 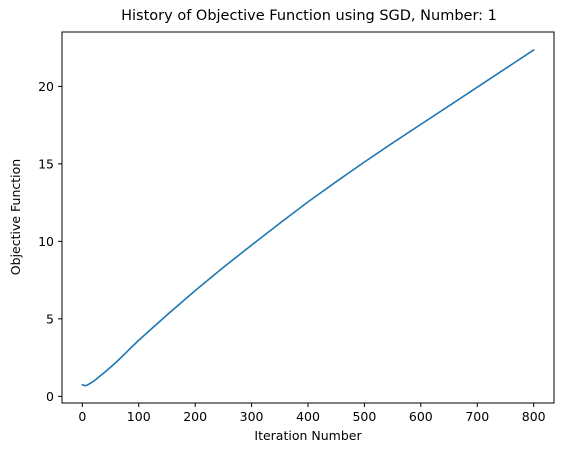 I want to click on x-tick-label: 400, so click(x=308, y=416).